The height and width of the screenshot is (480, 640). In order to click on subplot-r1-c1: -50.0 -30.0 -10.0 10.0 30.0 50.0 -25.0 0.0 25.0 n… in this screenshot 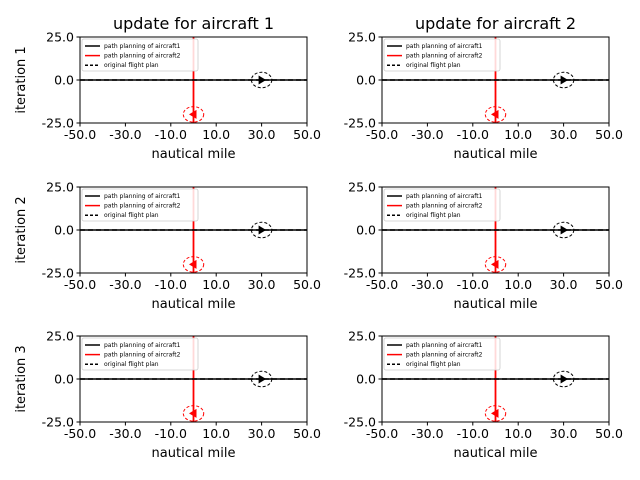, I will do `click(181, 96)`.